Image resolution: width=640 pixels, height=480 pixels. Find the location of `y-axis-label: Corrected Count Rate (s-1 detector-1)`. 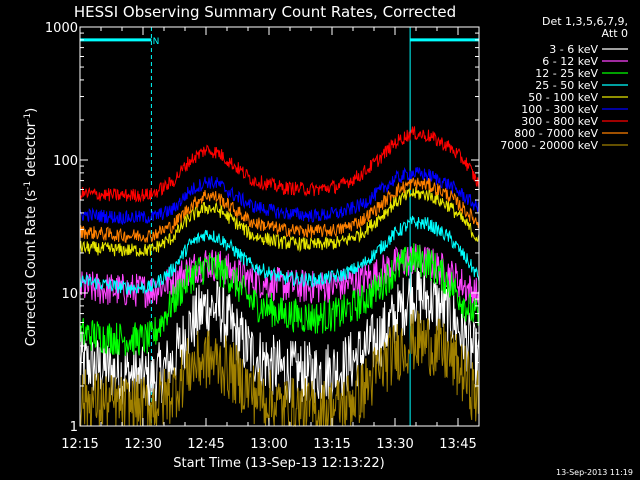

y-axis-label: Corrected Count Rate (s-1 detector-1) is located at coordinates (31, 227).